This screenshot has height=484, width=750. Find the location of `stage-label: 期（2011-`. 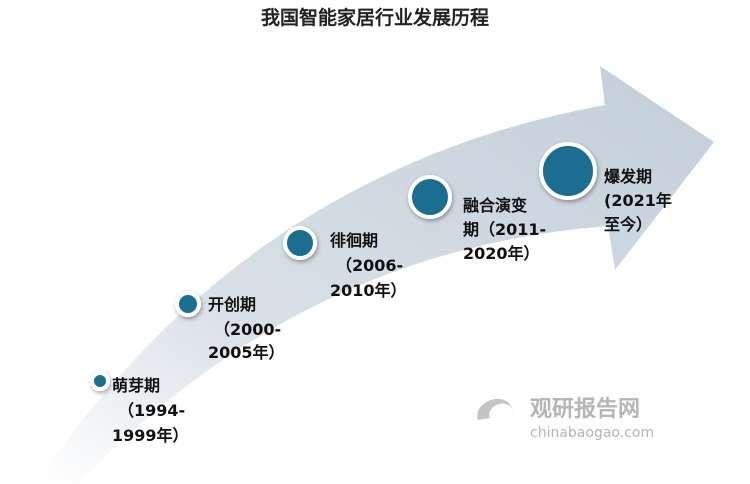

stage-label: 期（2011- is located at coordinates (504, 229).